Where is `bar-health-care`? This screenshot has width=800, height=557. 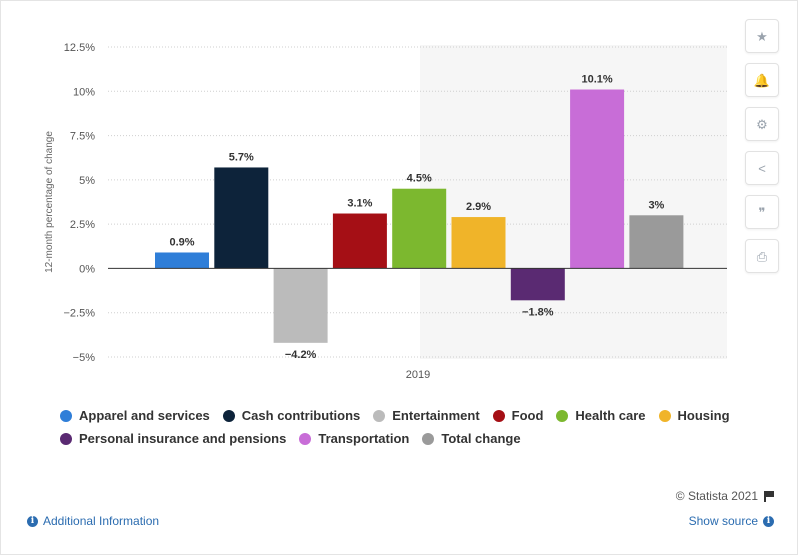 bar-health-care is located at coordinates (419, 228).